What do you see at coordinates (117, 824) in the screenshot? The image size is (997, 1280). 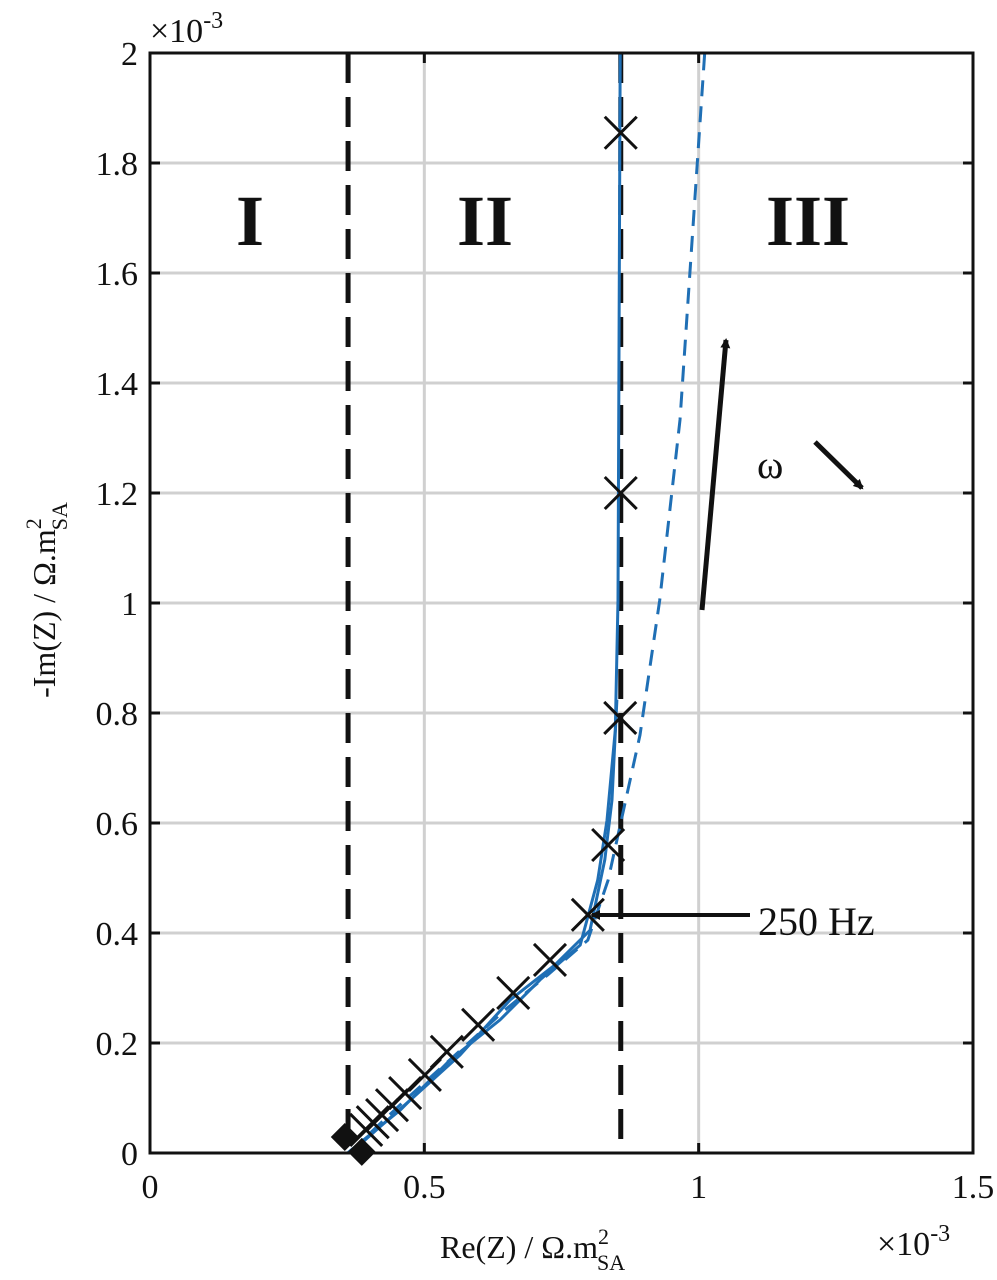 I see `y-tick-label: 0.6` at bounding box center [117, 824].